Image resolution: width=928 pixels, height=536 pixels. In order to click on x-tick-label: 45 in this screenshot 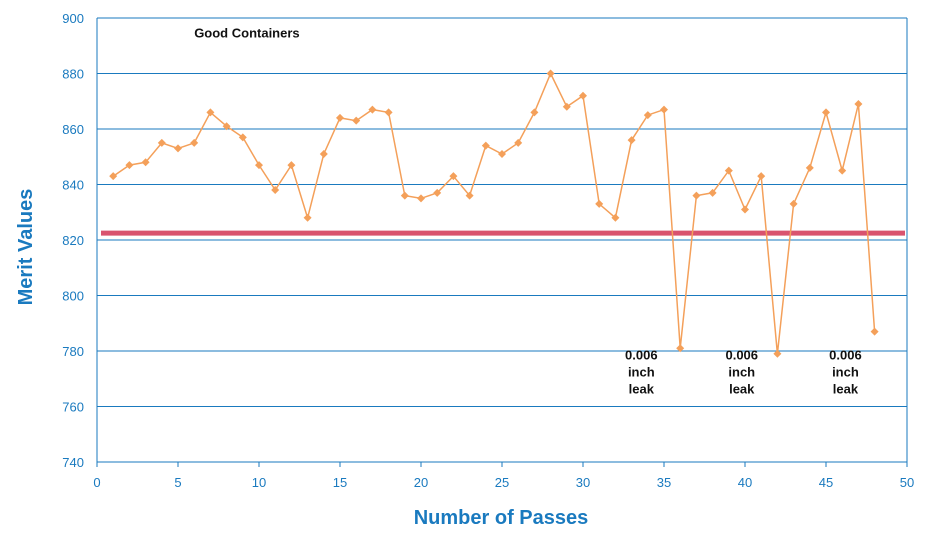, I will do `click(826, 482)`.